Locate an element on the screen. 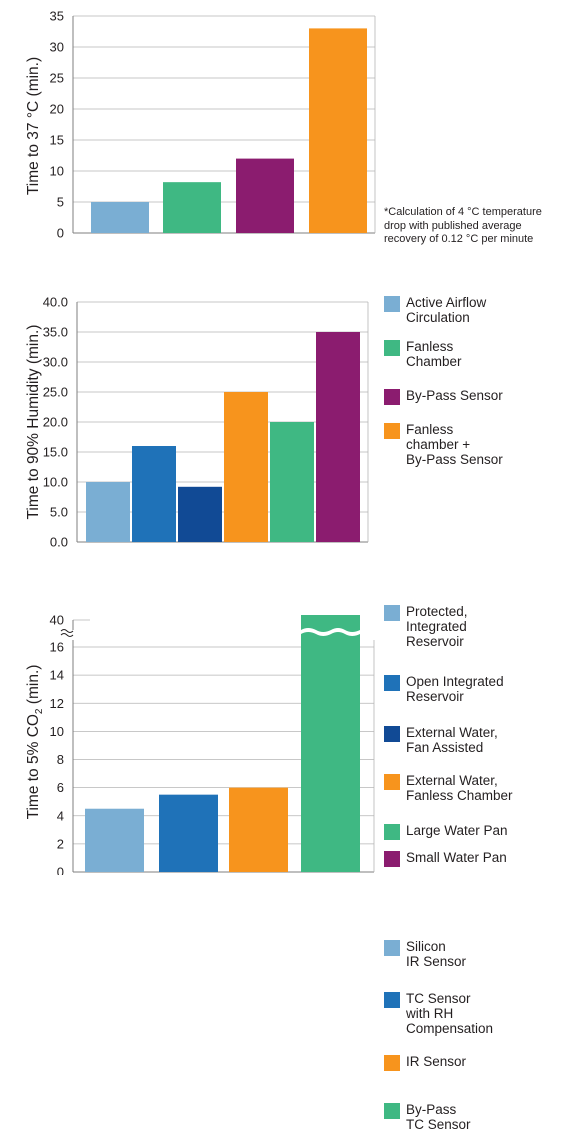 This screenshot has width=568, height=1132. temperature-chart-svg: 0 5 10 15 20 25 30 35 Time to 37 °C (min.) is located at coordinates (200, 125).